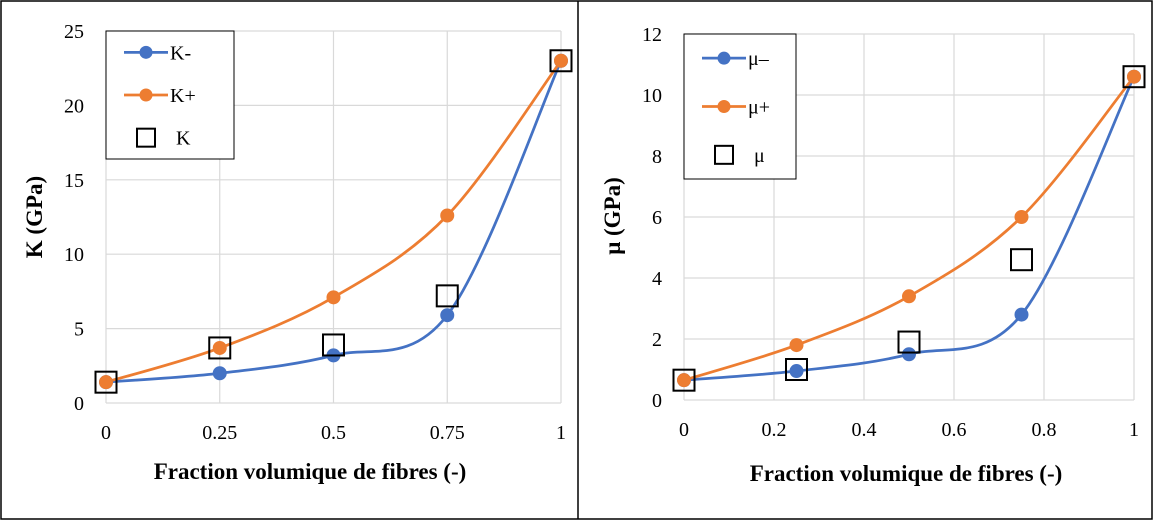  I want to click on legend-label: μ+, so click(759, 108).